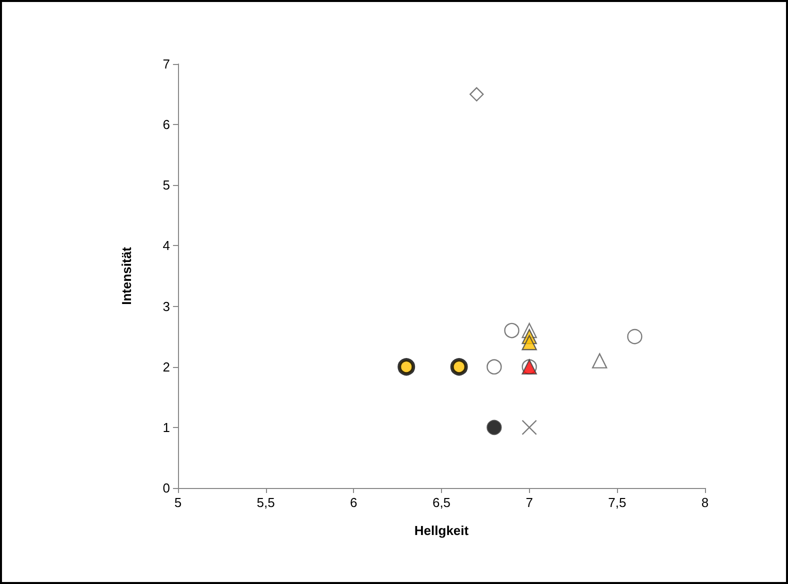 This screenshot has height=584, width=788. What do you see at coordinates (126, 275) in the screenshot?
I see `y-axis-title: Intensität` at bounding box center [126, 275].